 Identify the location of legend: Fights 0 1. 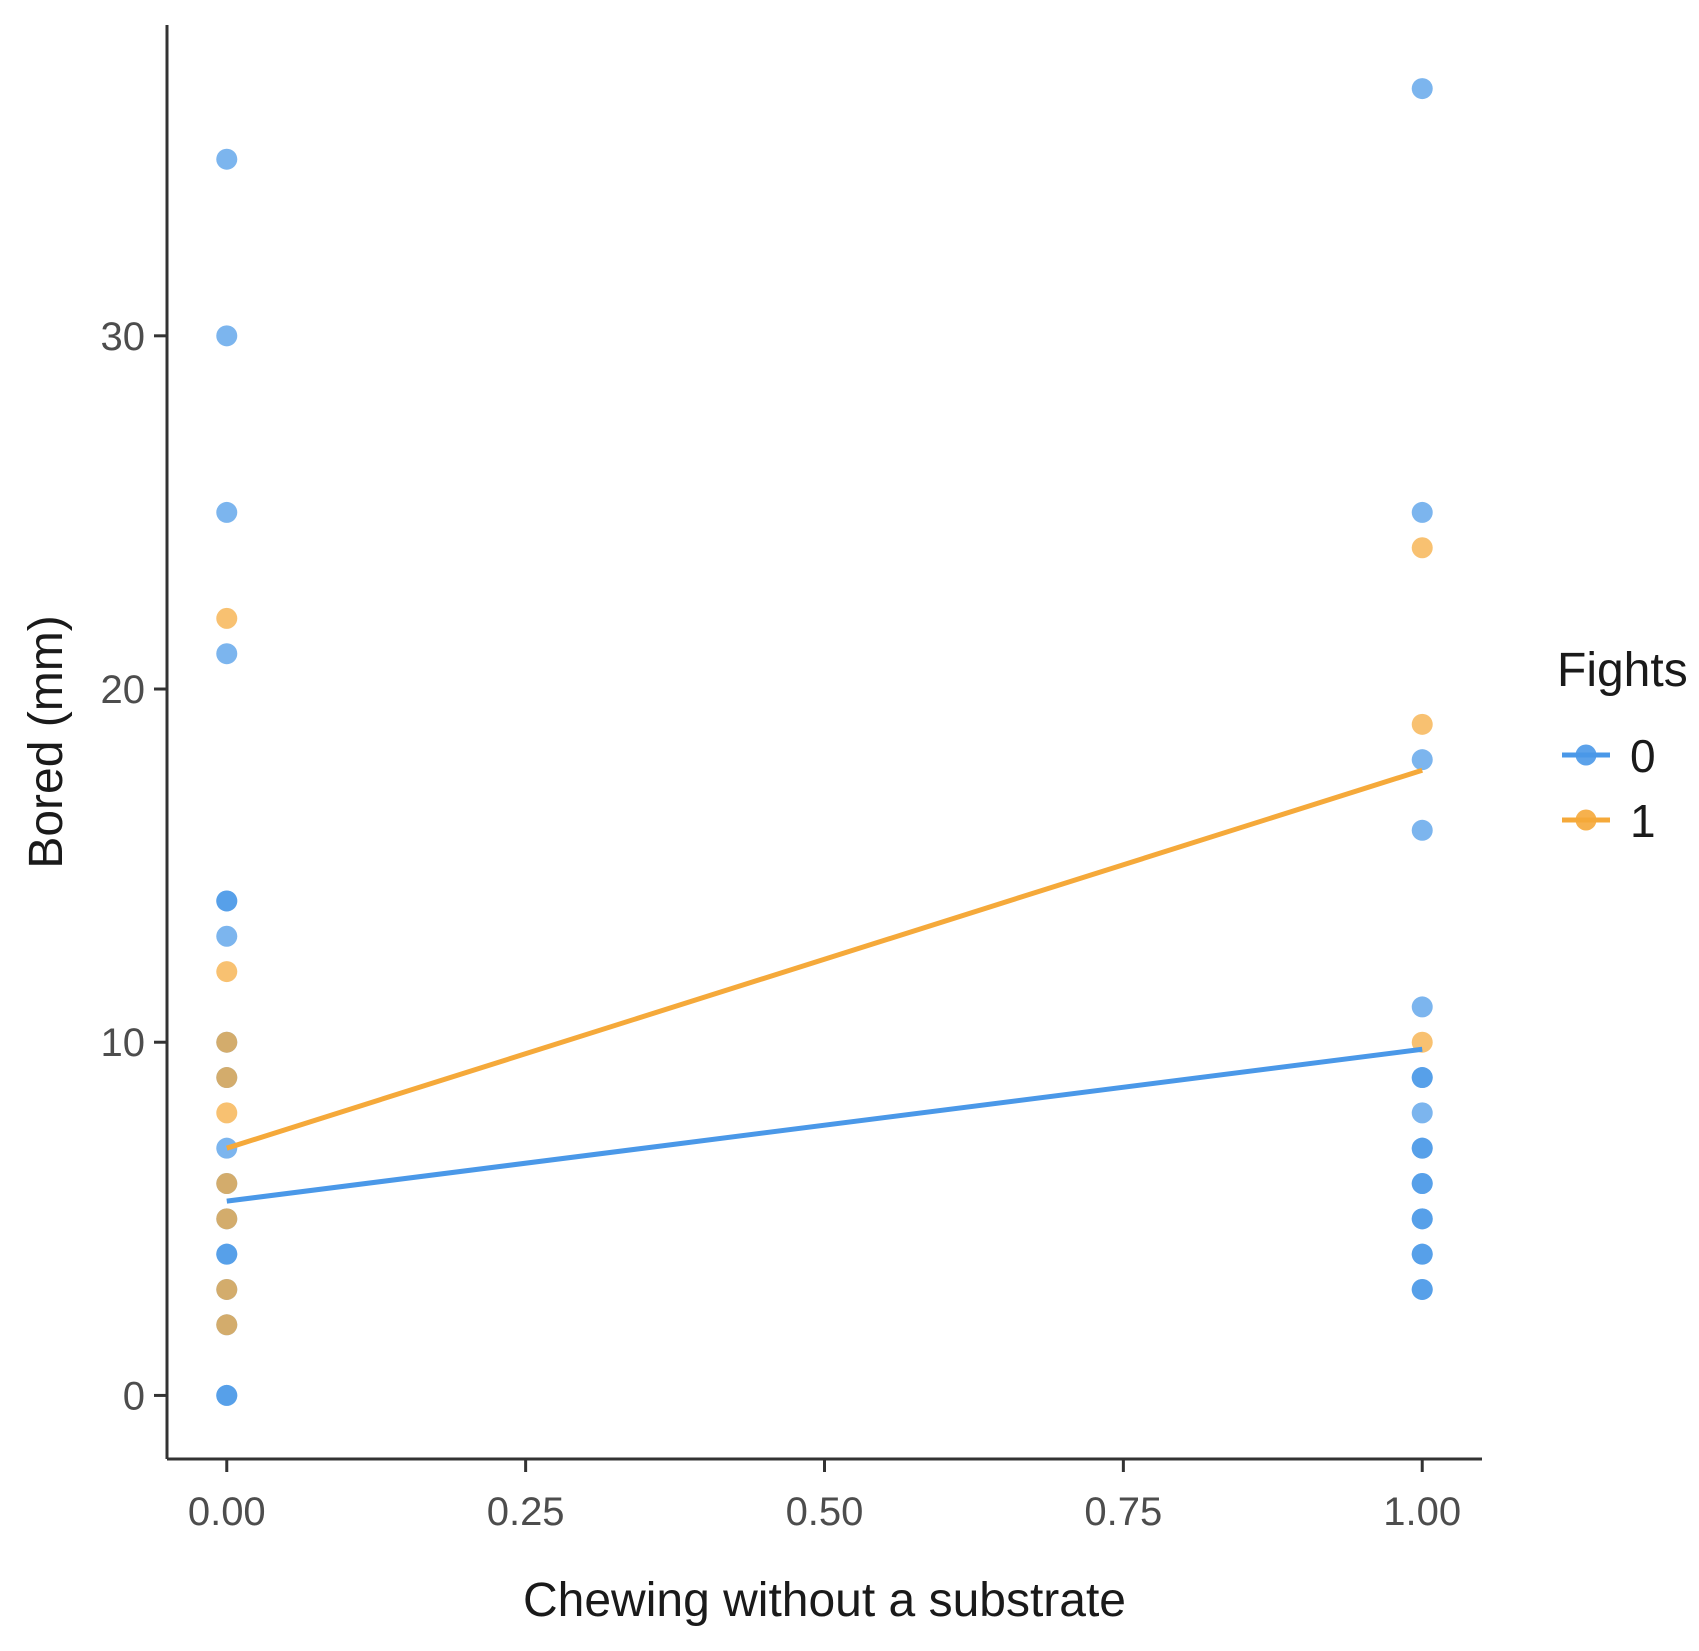
(1622, 745).